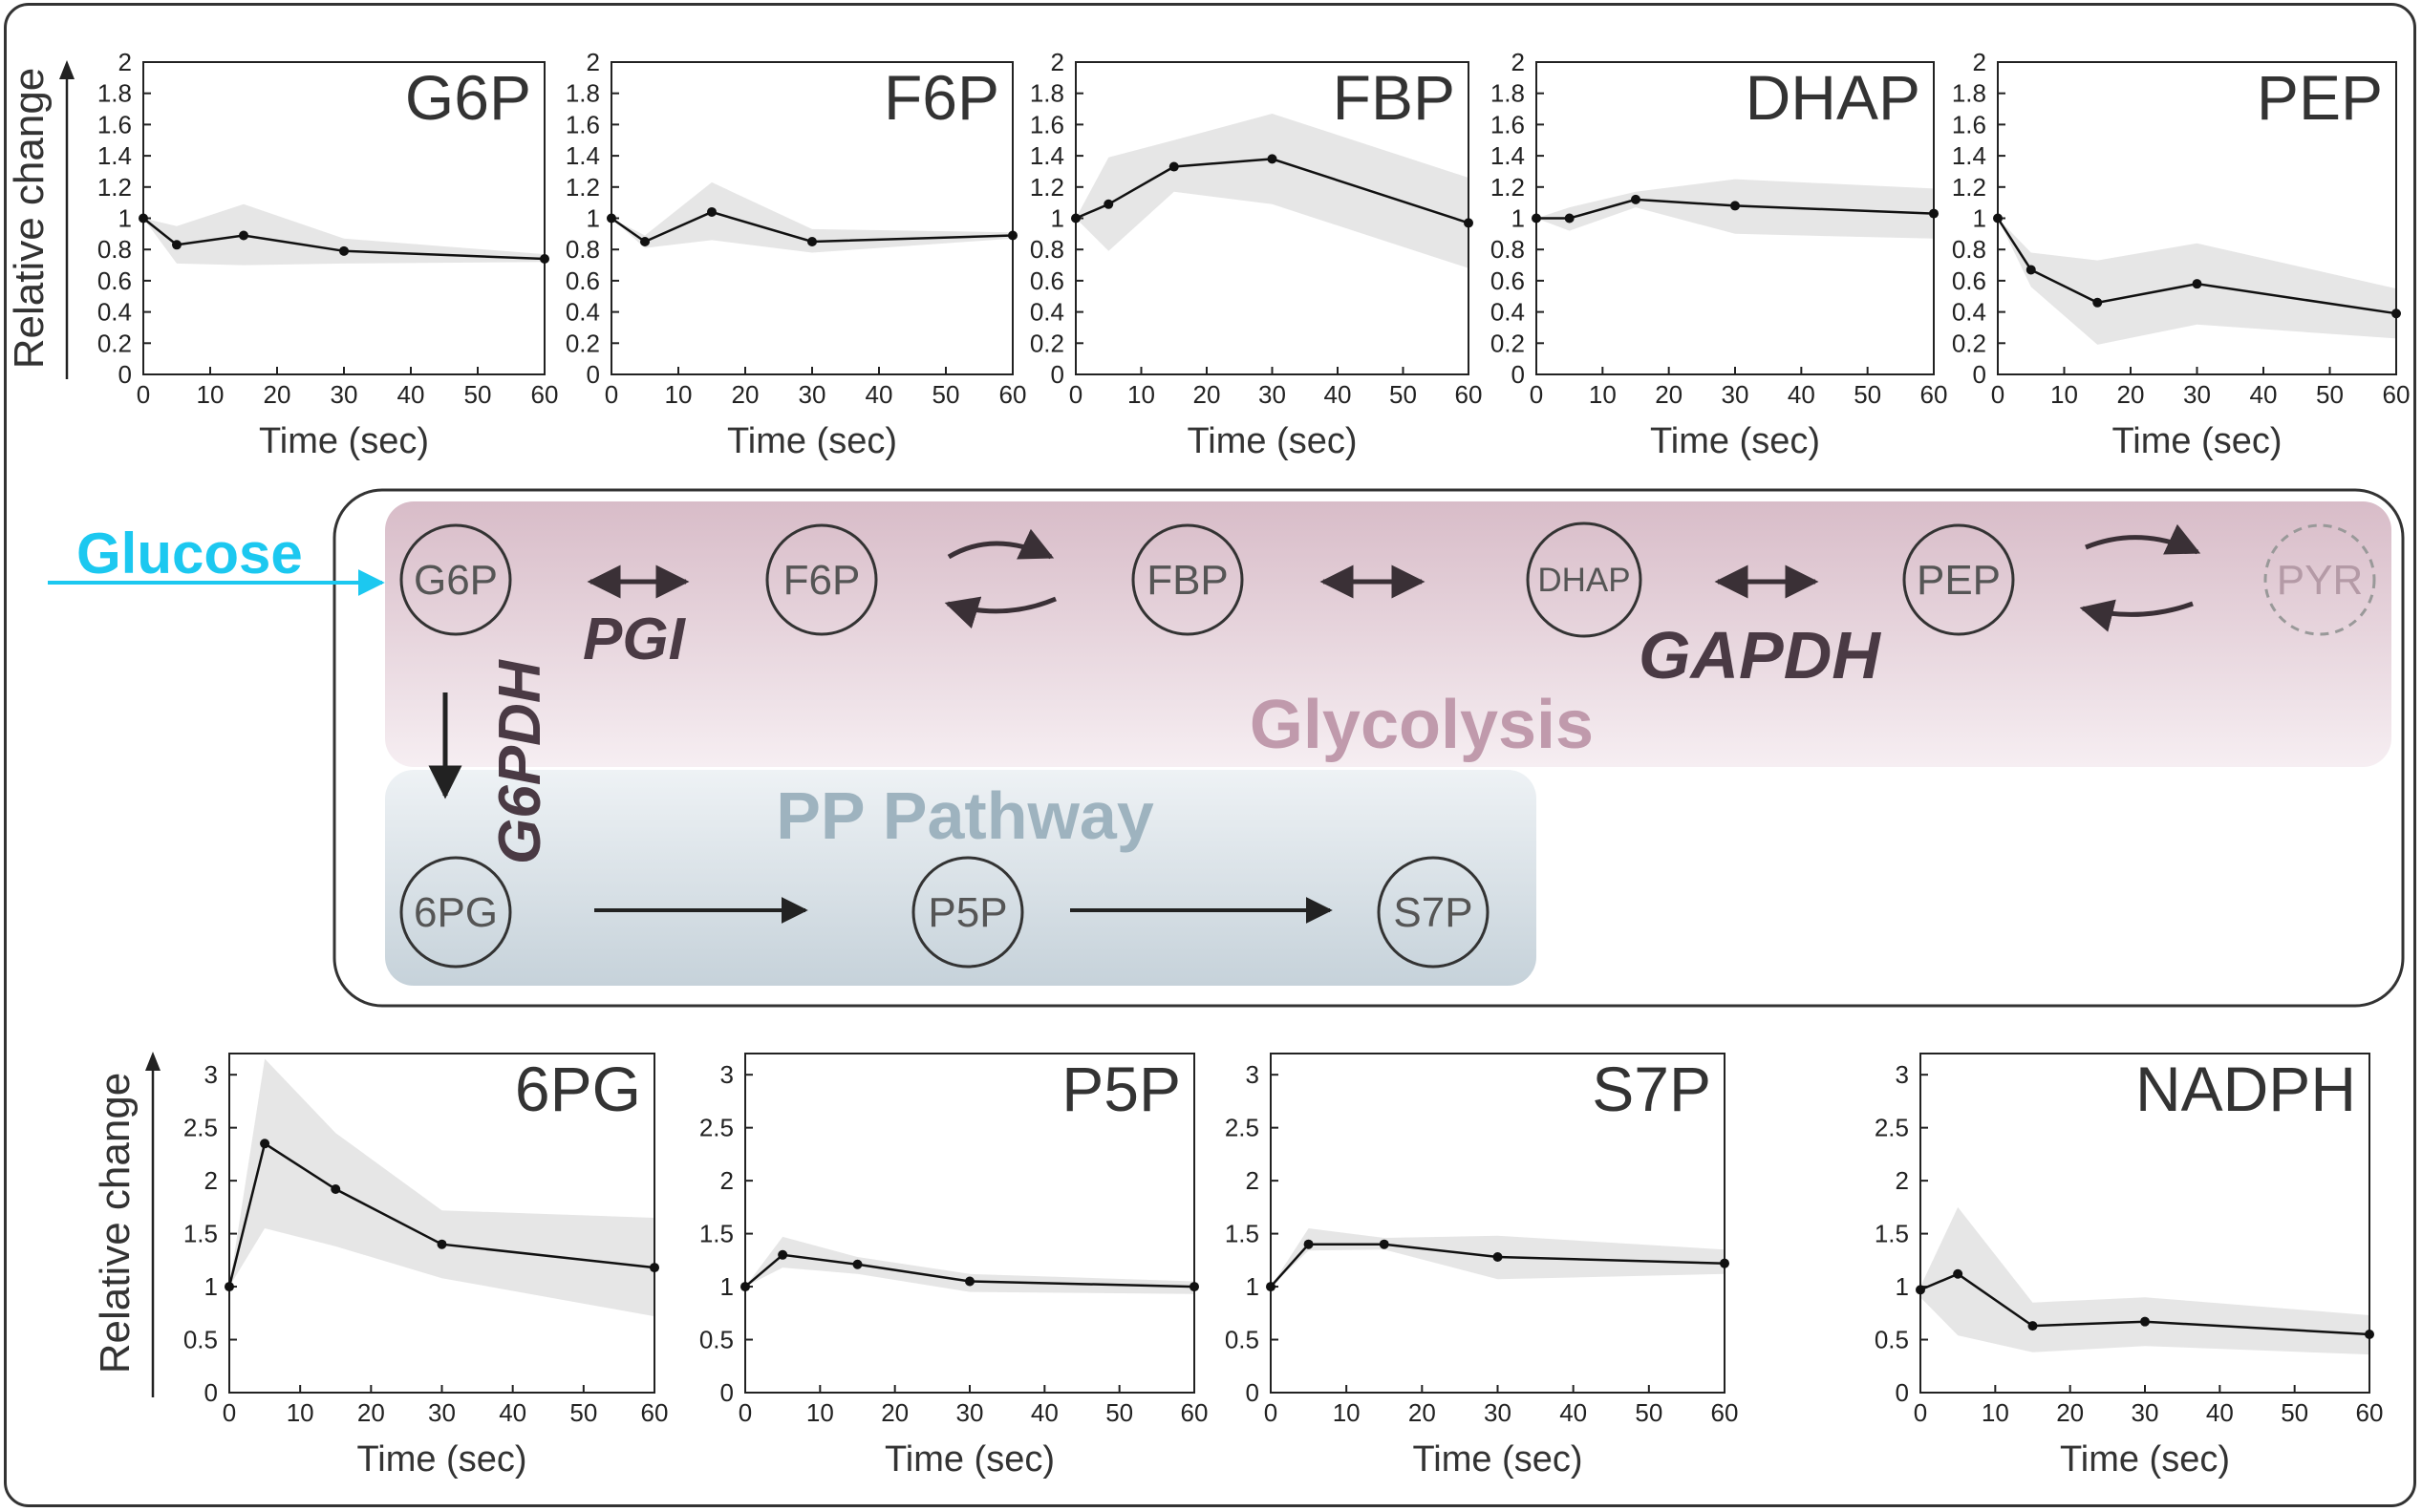  What do you see at coordinates (967, 912) in the screenshot?
I see `node-p5p: P5P` at bounding box center [967, 912].